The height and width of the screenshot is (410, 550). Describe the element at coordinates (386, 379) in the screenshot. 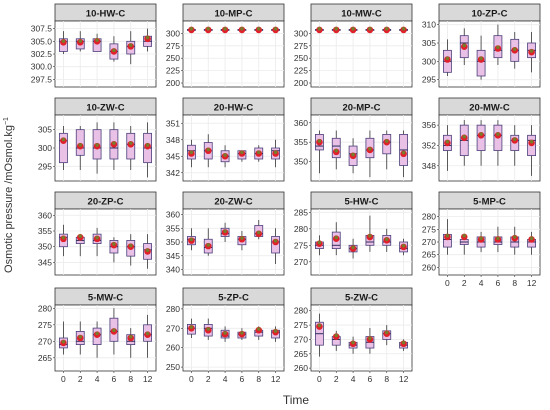

I see `x-tick-label: 8` at that location.